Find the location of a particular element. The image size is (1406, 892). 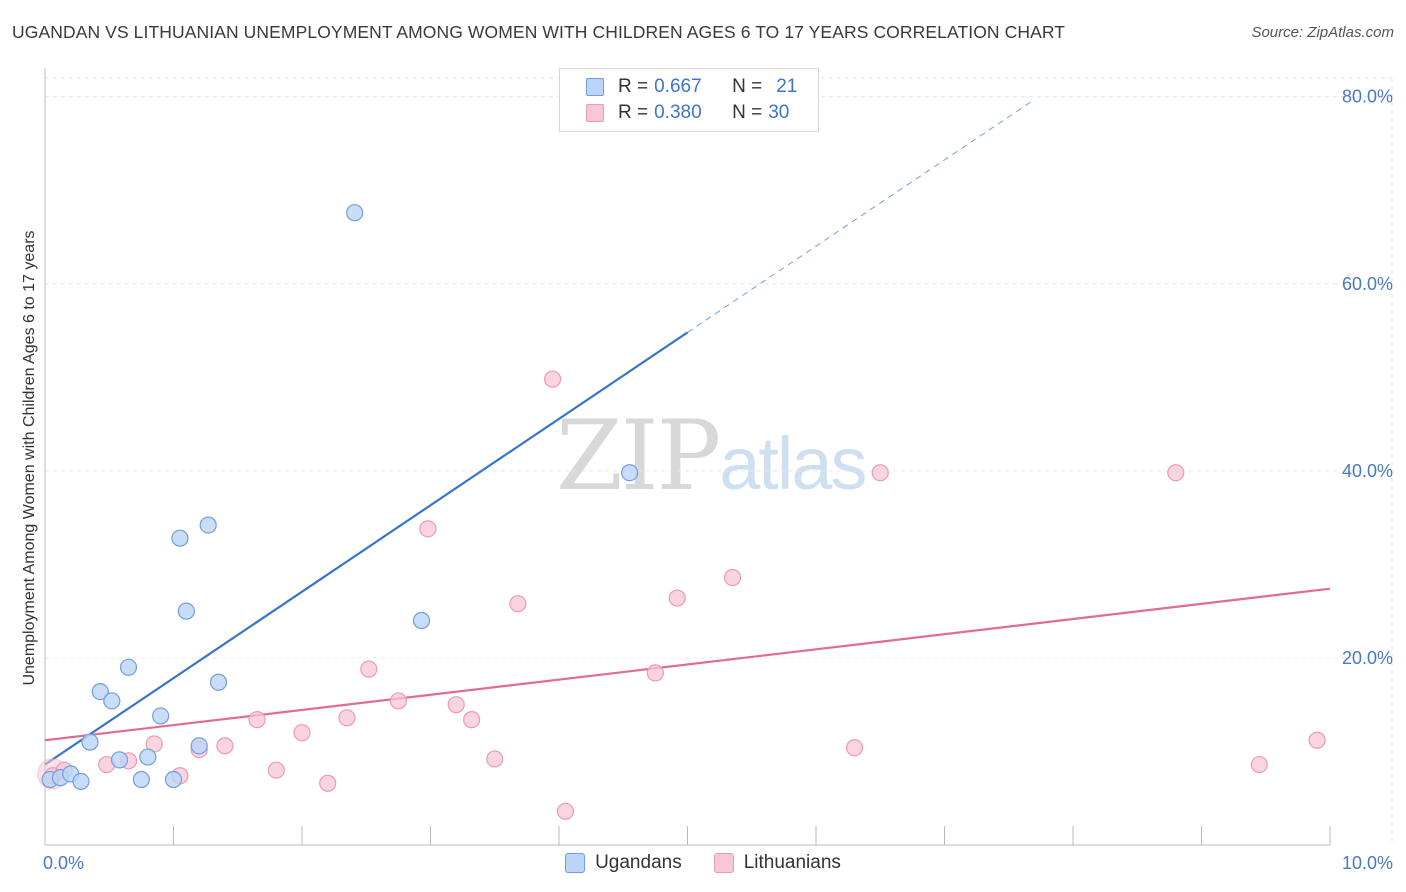

y-tick-label: 20.0% is located at coordinates (1367, 658).